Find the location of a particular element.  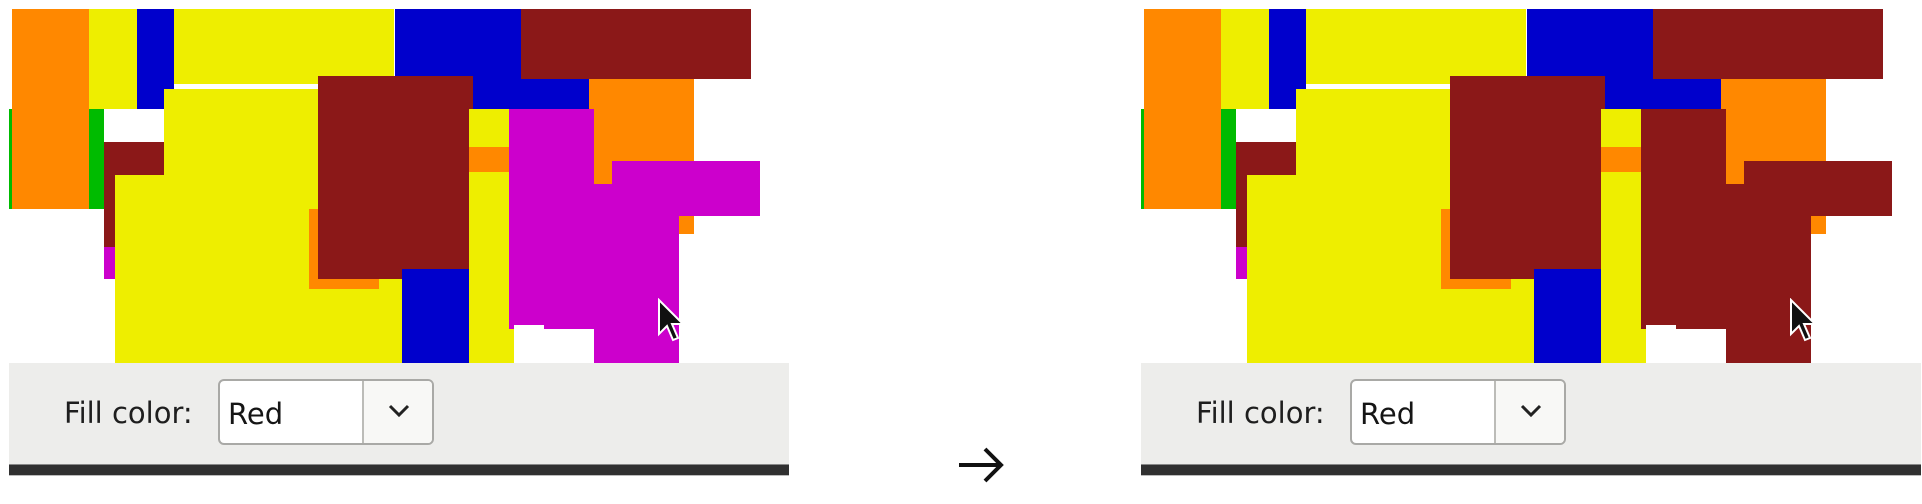

right-arrow-icon is located at coordinates (981, 465).